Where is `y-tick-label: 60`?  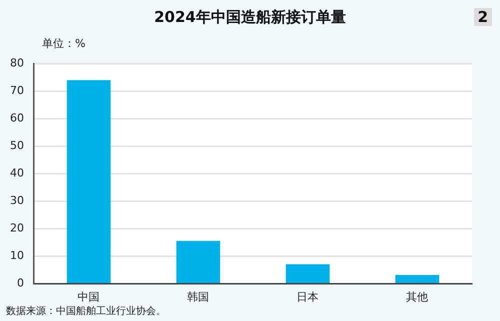
y-tick-label: 60 is located at coordinates (17, 118).